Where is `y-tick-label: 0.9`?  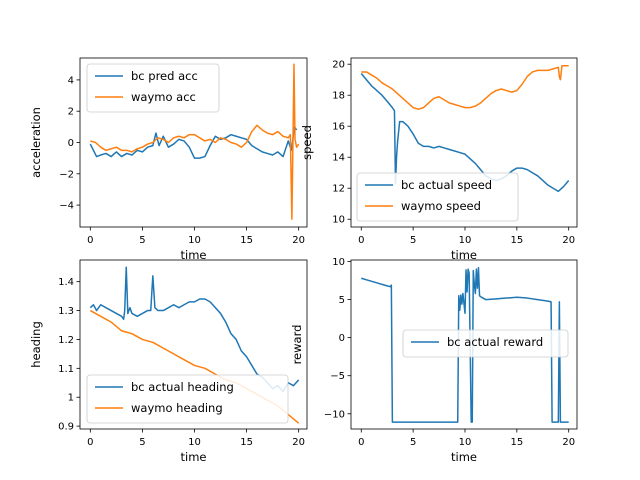 y-tick-label: 0.9 is located at coordinates (66, 427).